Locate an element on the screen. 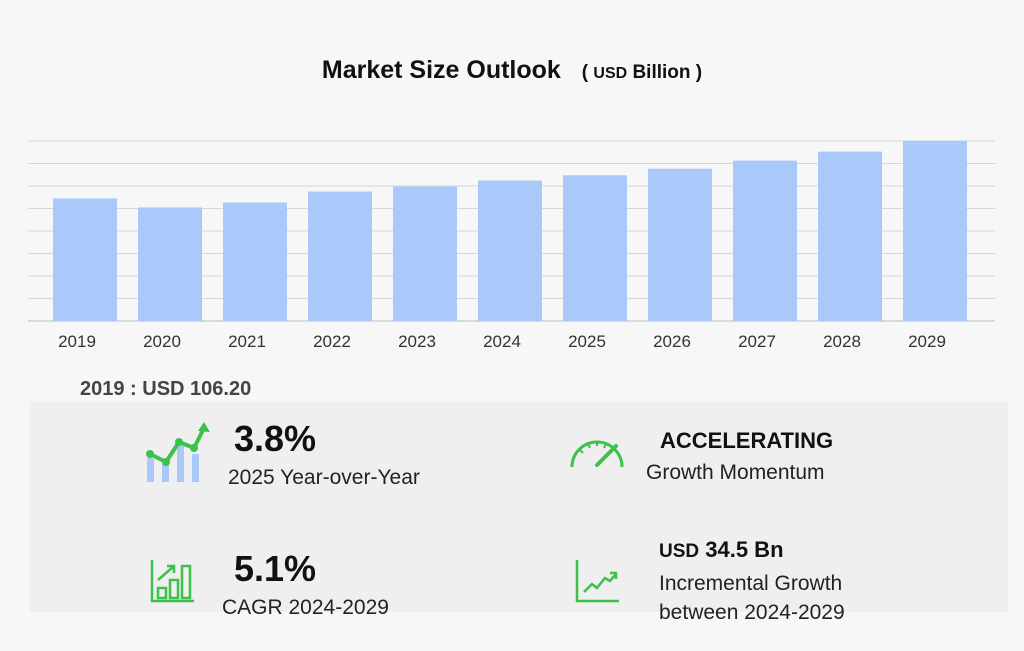 This screenshot has height=651, width=1024. chart-title: Market Size Outlook ( USD Billion ) is located at coordinates (512, 70).